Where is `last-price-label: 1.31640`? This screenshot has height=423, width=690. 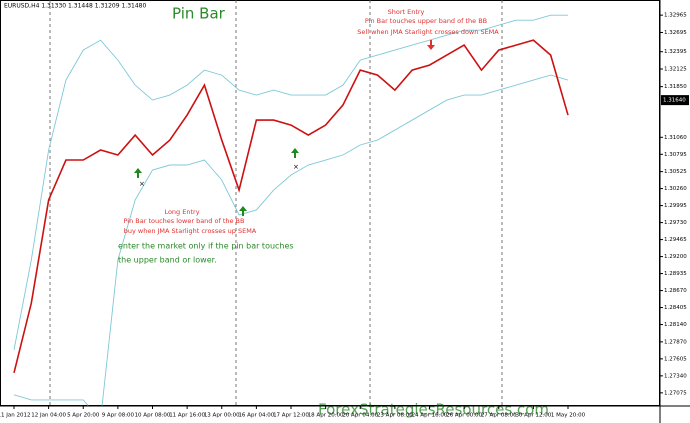
last-price-label: 1.31640 is located at coordinates (674, 101).